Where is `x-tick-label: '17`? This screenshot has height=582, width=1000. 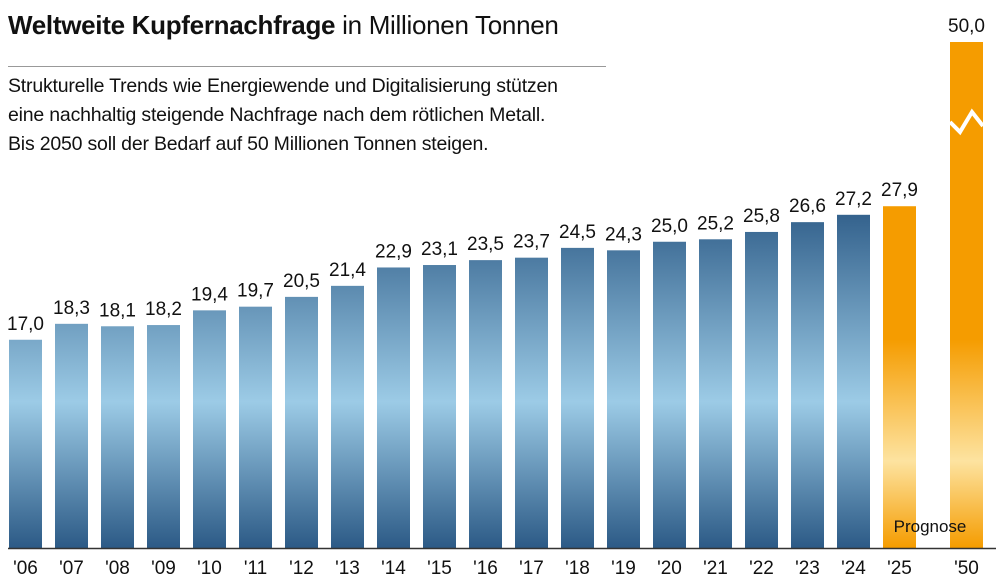 x-tick-label: '17 is located at coordinates (531, 568).